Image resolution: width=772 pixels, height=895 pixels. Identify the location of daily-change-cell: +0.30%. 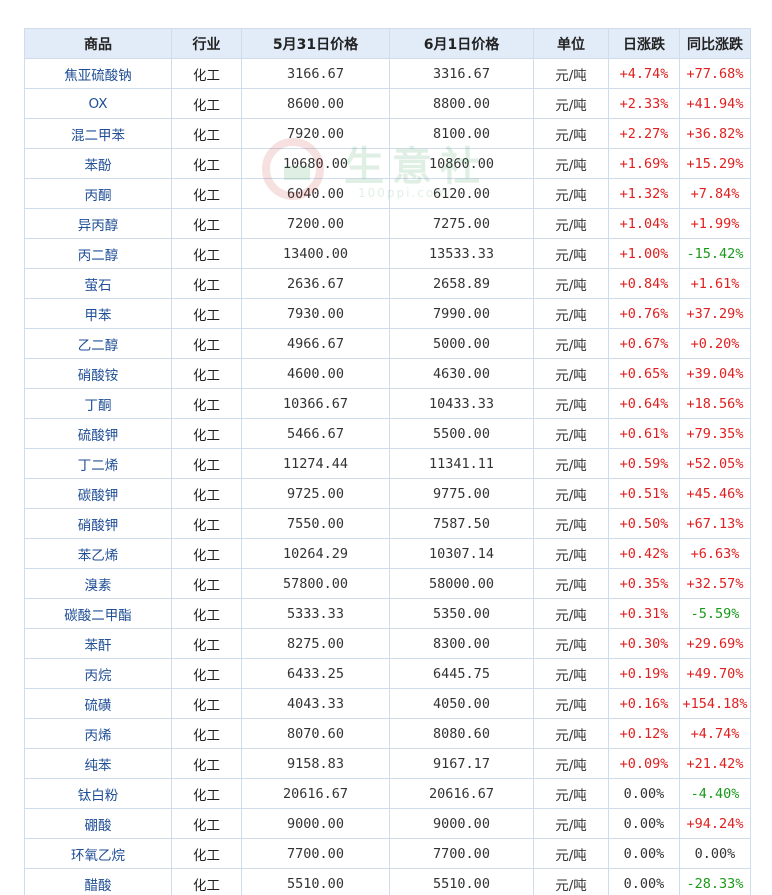
(644, 643).